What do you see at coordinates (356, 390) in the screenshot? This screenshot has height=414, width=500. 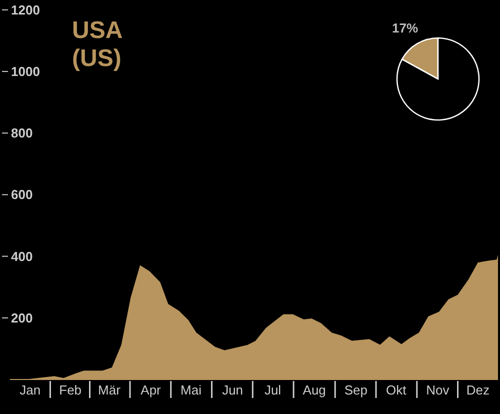 I see `x-tick-label: Sep` at bounding box center [356, 390].